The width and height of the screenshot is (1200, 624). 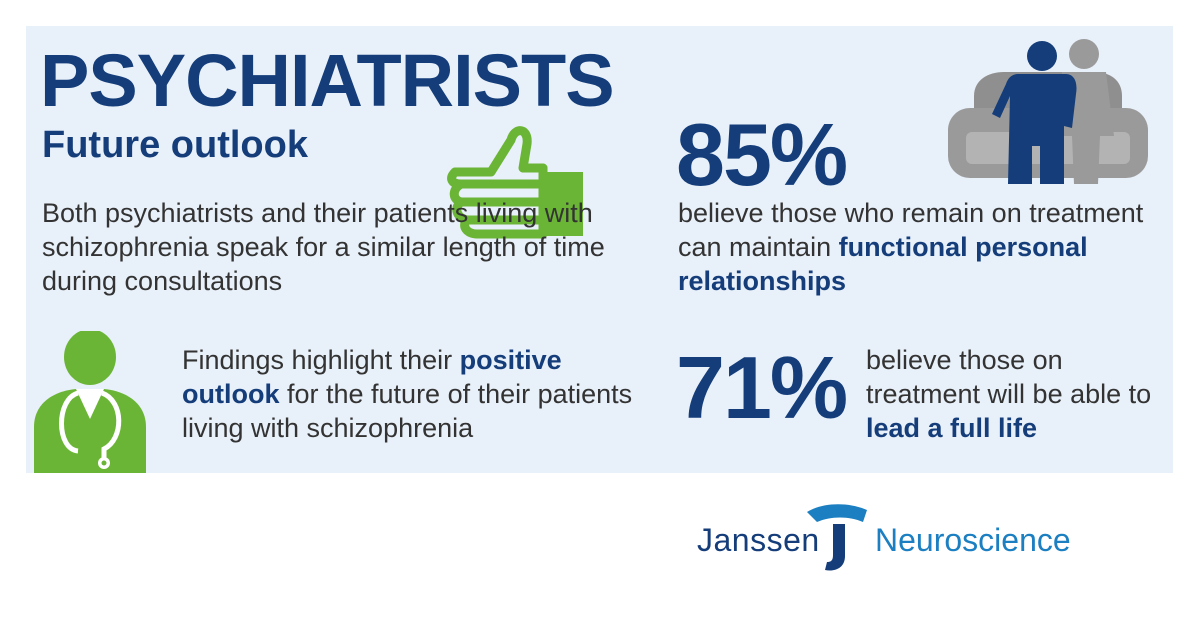 What do you see at coordinates (1048, 111) in the screenshot?
I see `people-sofa-icon` at bounding box center [1048, 111].